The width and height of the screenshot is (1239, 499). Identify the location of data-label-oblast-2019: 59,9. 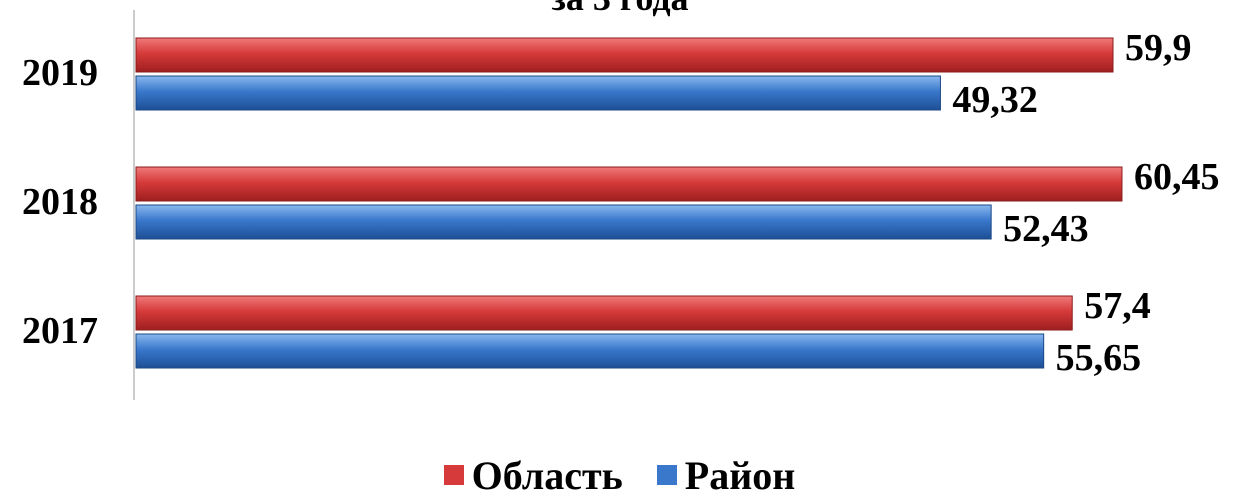
(1158, 48).